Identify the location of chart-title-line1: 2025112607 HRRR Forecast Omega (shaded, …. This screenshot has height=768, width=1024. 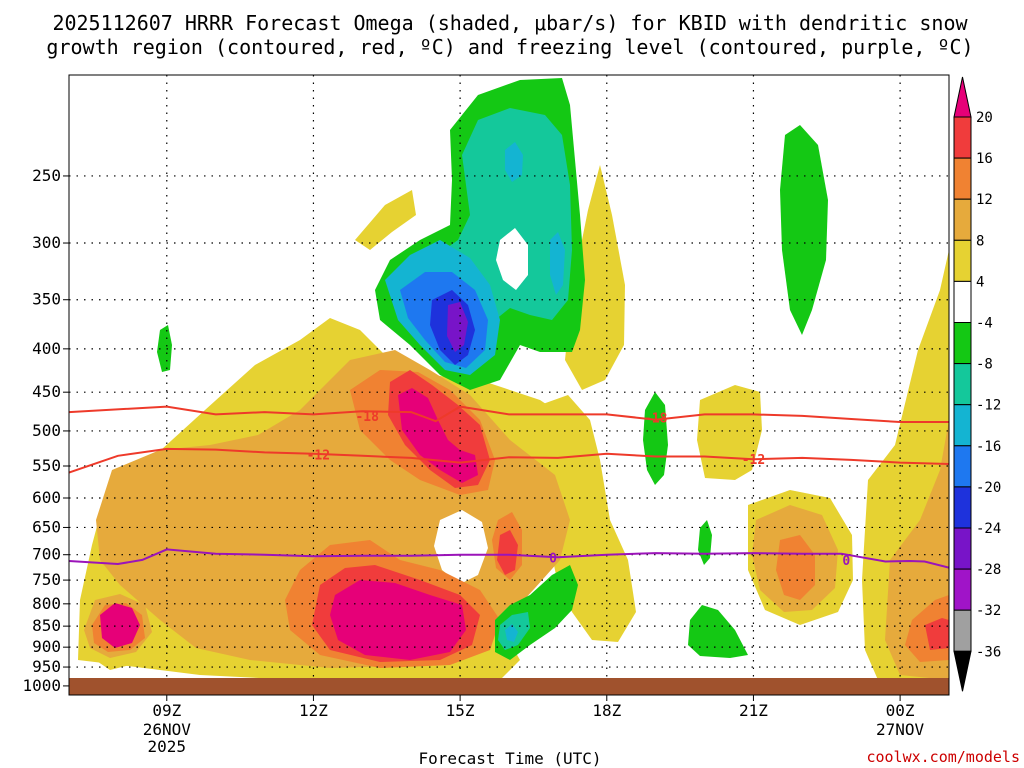
(510, 23).